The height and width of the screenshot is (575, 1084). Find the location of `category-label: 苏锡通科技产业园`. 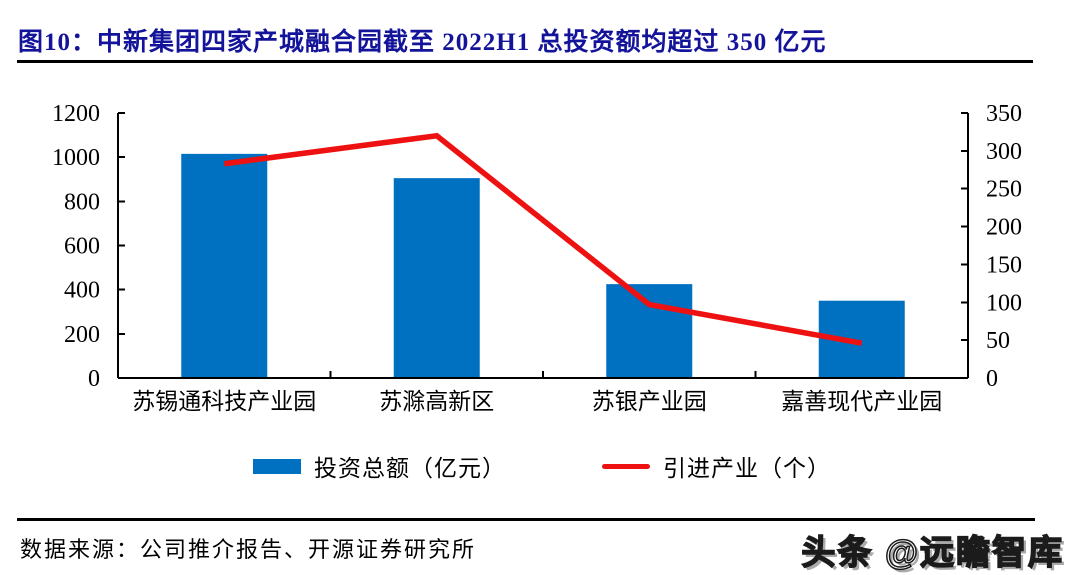

category-label: 苏锡通科技产业园 is located at coordinates (224, 401).